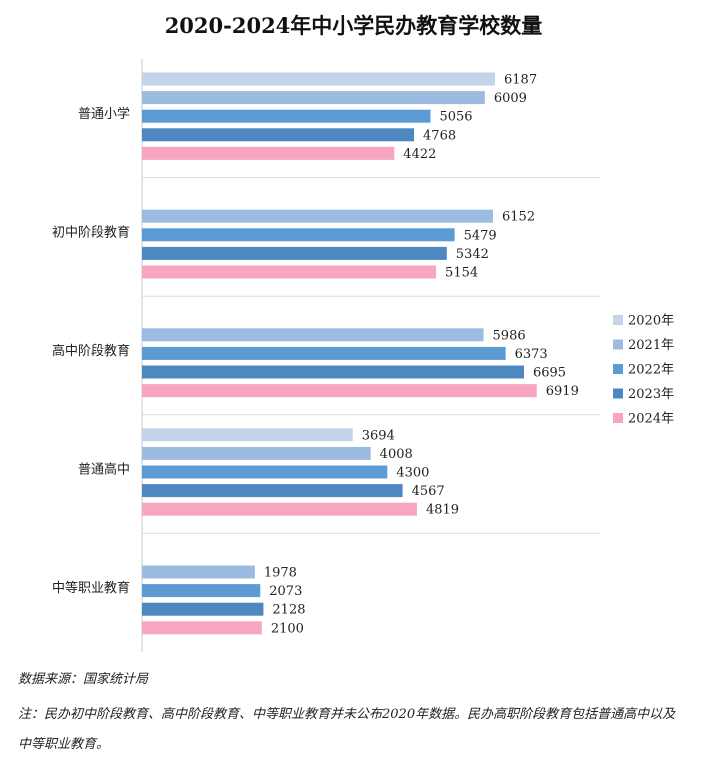 This screenshot has width=707, height=760. Describe the element at coordinates (651, 394) in the screenshot. I see `legend-label: 2023年` at that location.